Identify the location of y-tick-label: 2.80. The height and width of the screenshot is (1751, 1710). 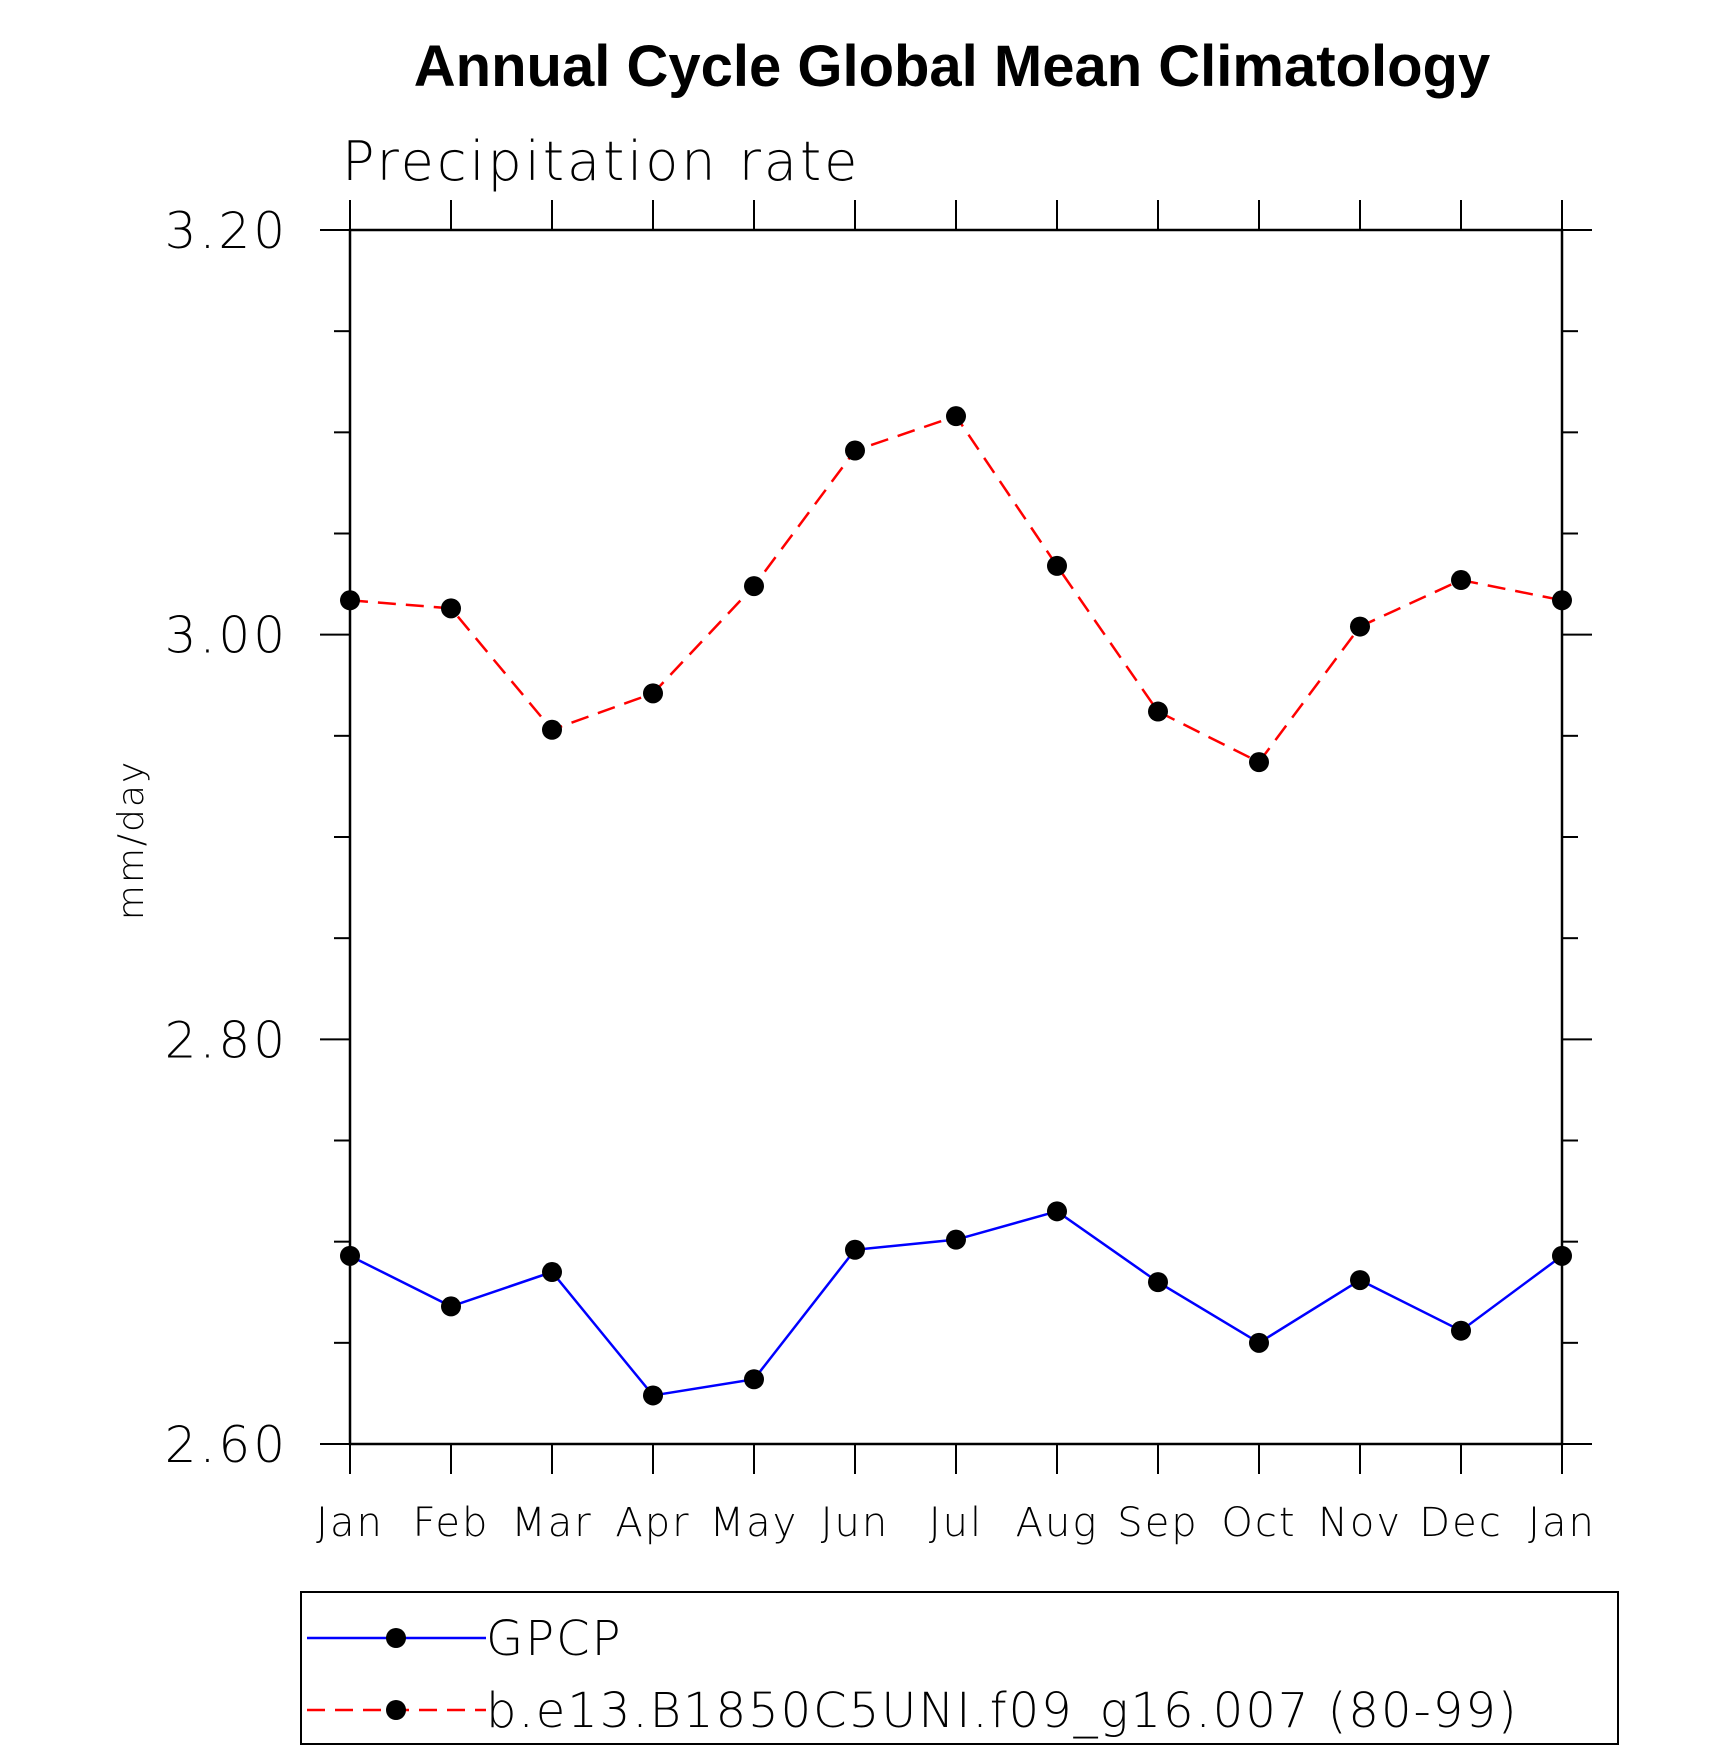
(226, 1040).